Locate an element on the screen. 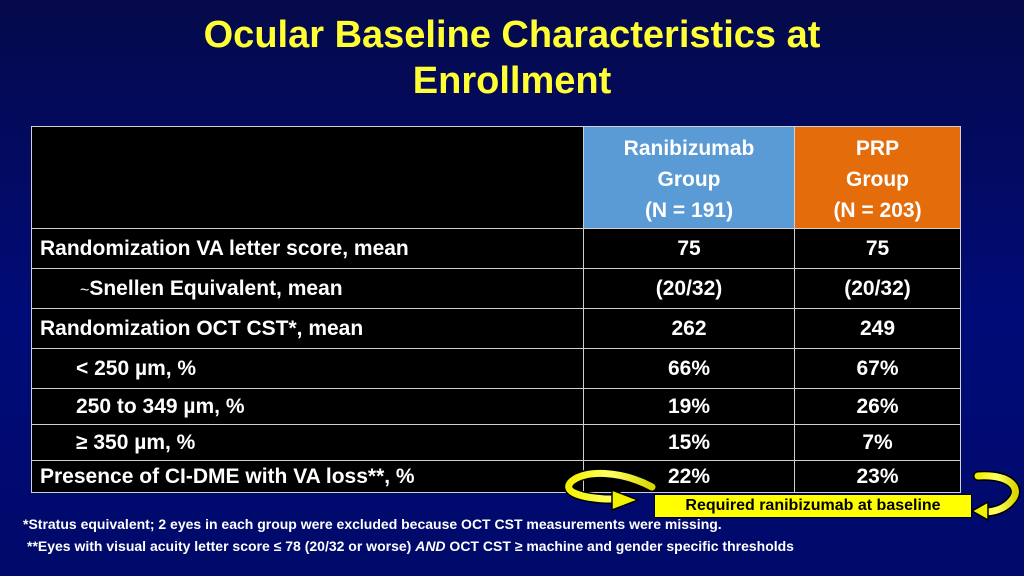 The image size is (1024, 576). ranibizumab-value: 66% is located at coordinates (689, 368).